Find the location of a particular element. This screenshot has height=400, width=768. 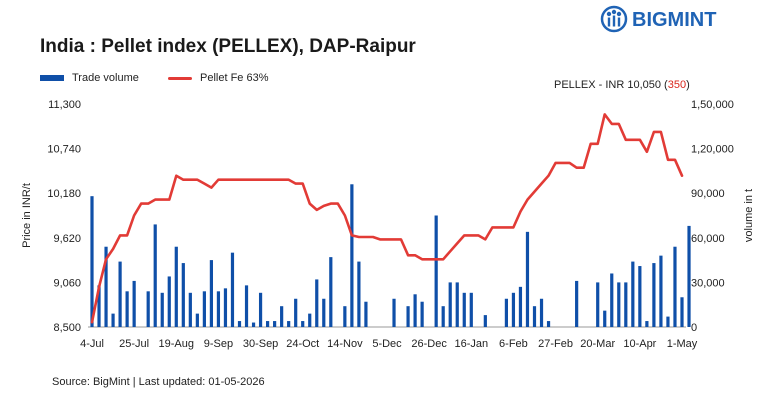

x-tick-label: 26-Dec is located at coordinates (429, 344).